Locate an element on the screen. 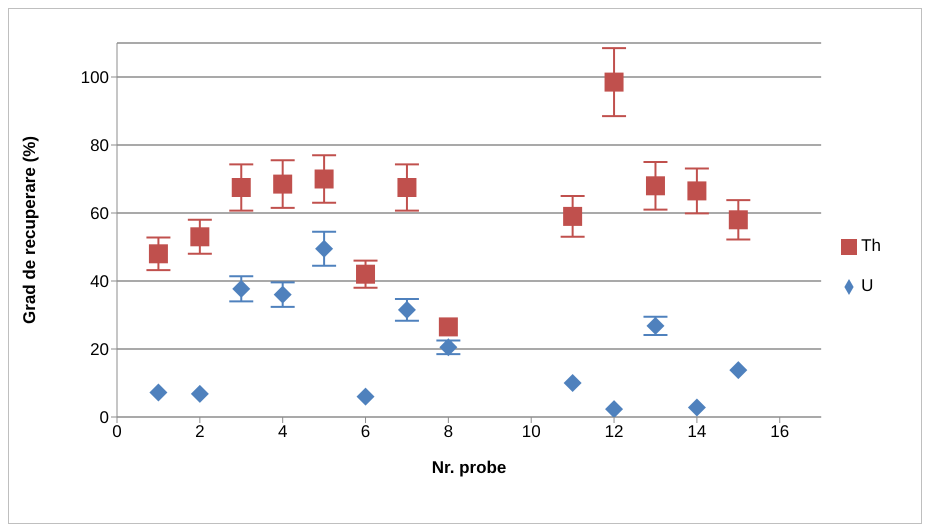 The image size is (930, 532). x-tick-label: 0 is located at coordinates (117, 432).